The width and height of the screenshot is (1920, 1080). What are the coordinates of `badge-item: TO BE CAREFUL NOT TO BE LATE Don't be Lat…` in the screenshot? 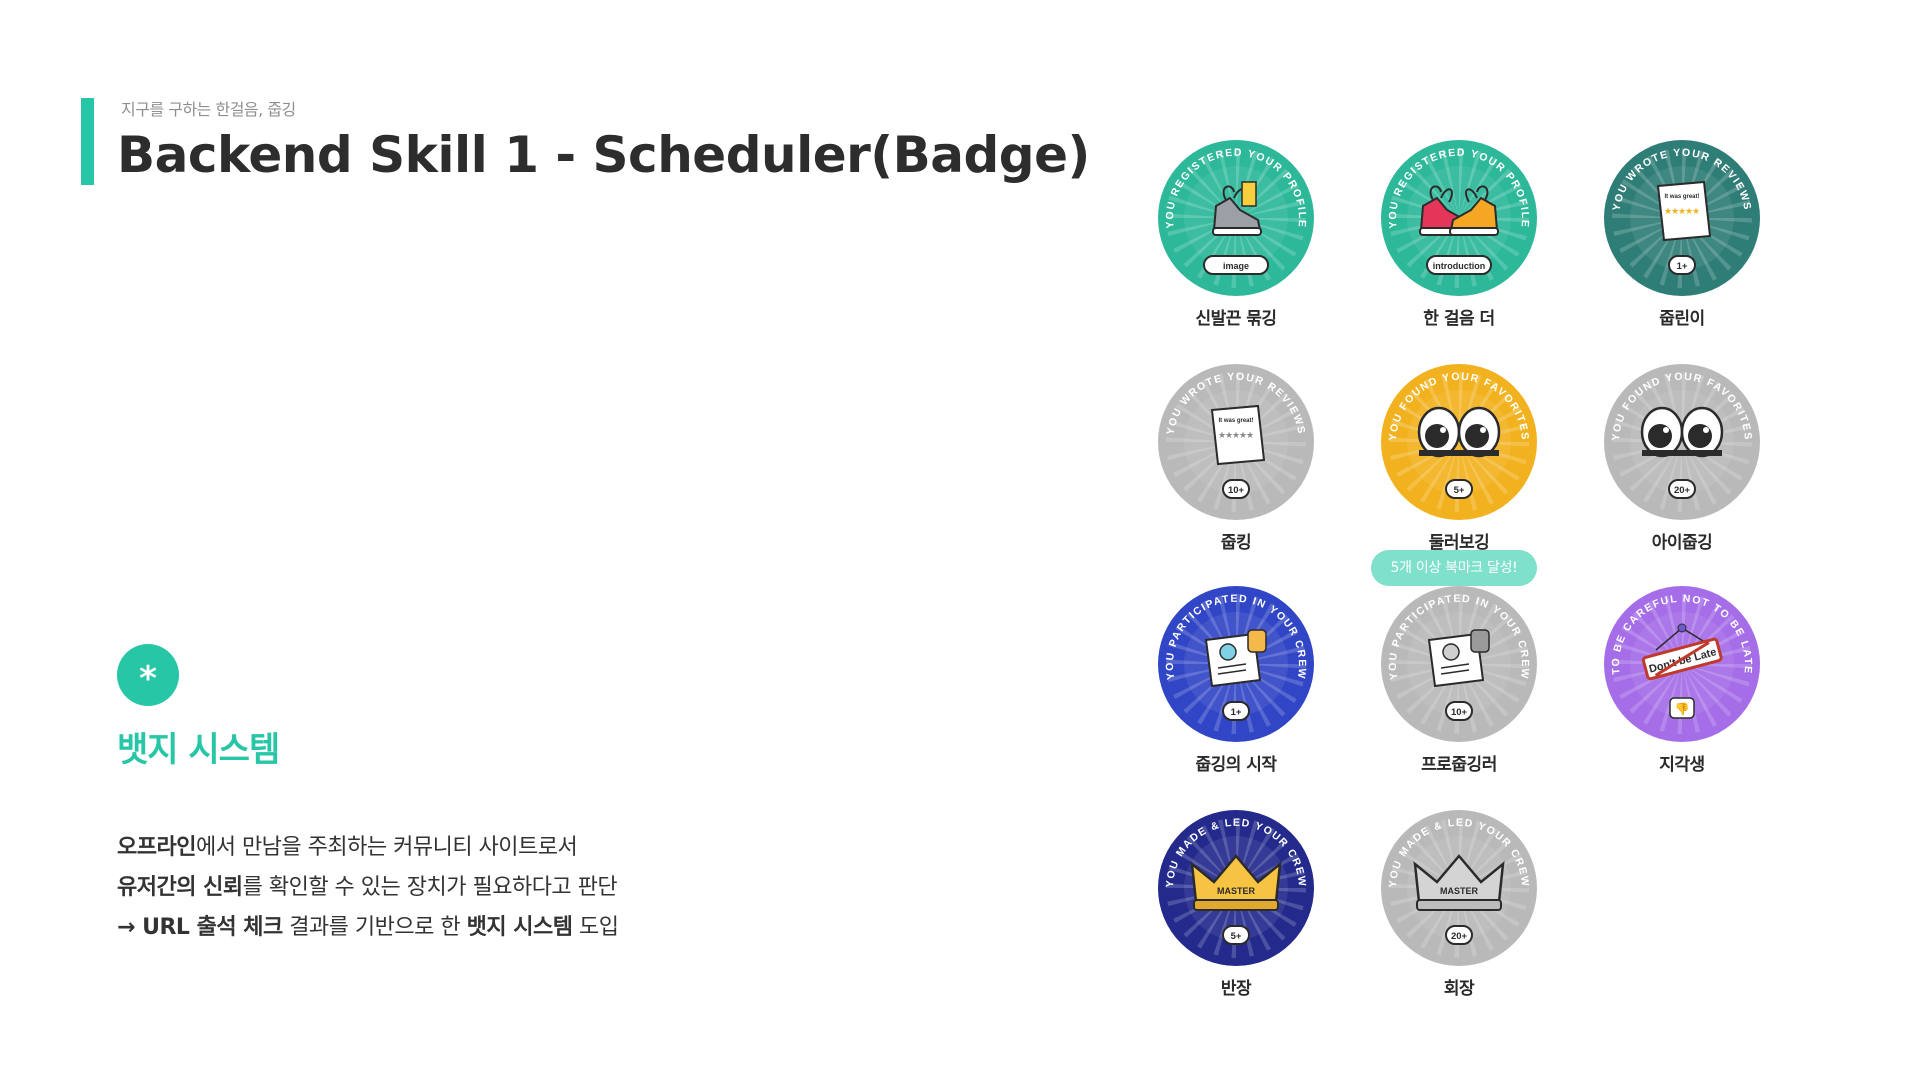 It's located at (1682, 679).